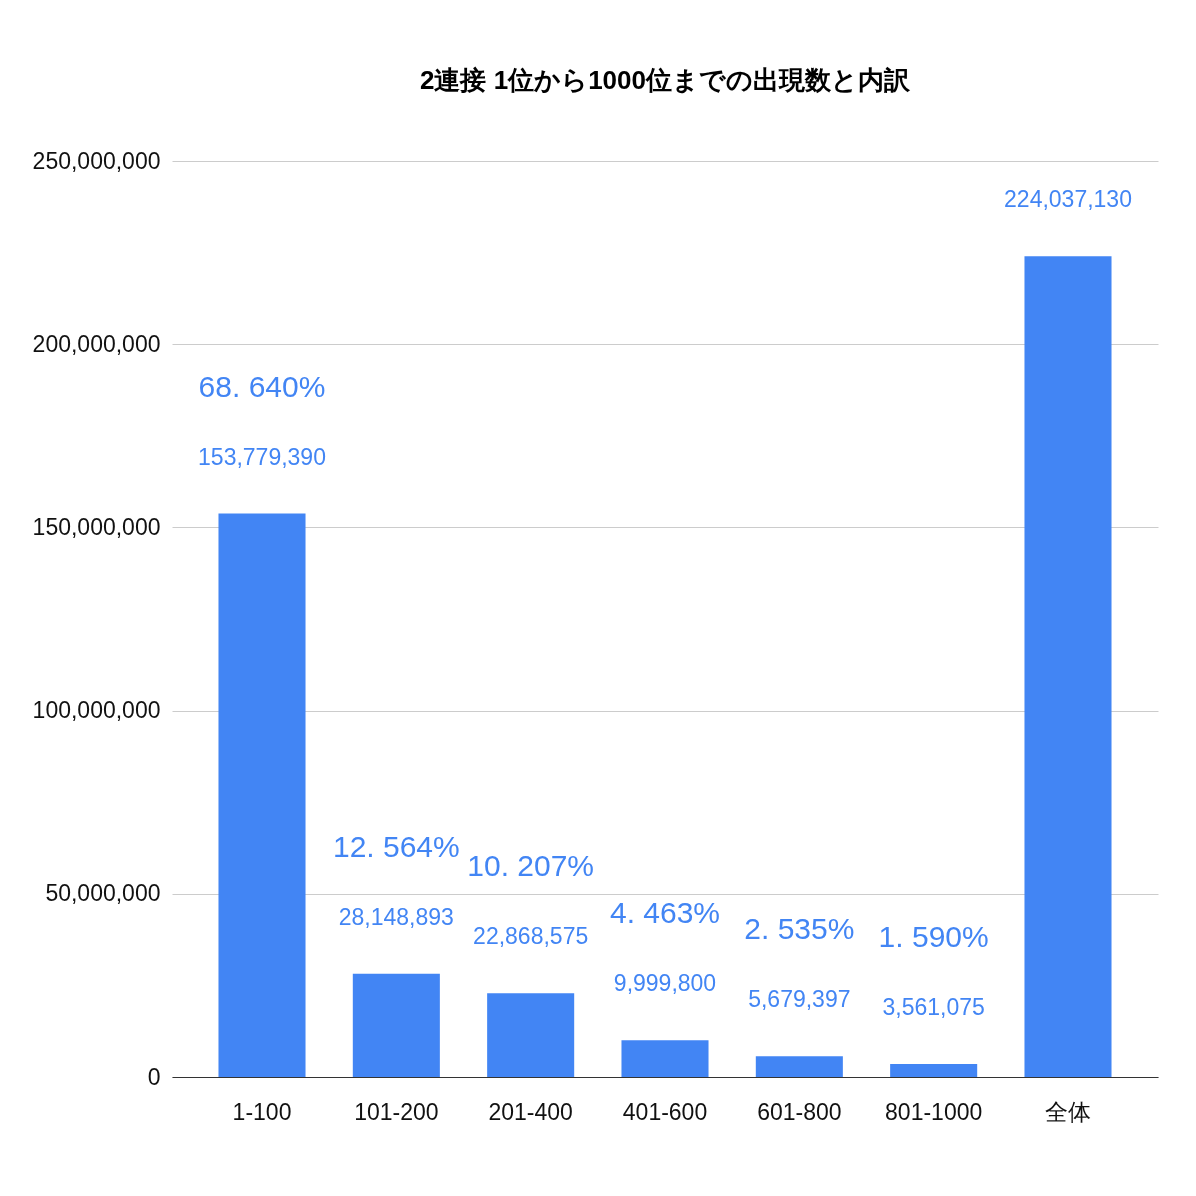 Image resolution: width=1196 pixels, height=1196 pixels. I want to click on data-label: 153,779,390, so click(262, 456).